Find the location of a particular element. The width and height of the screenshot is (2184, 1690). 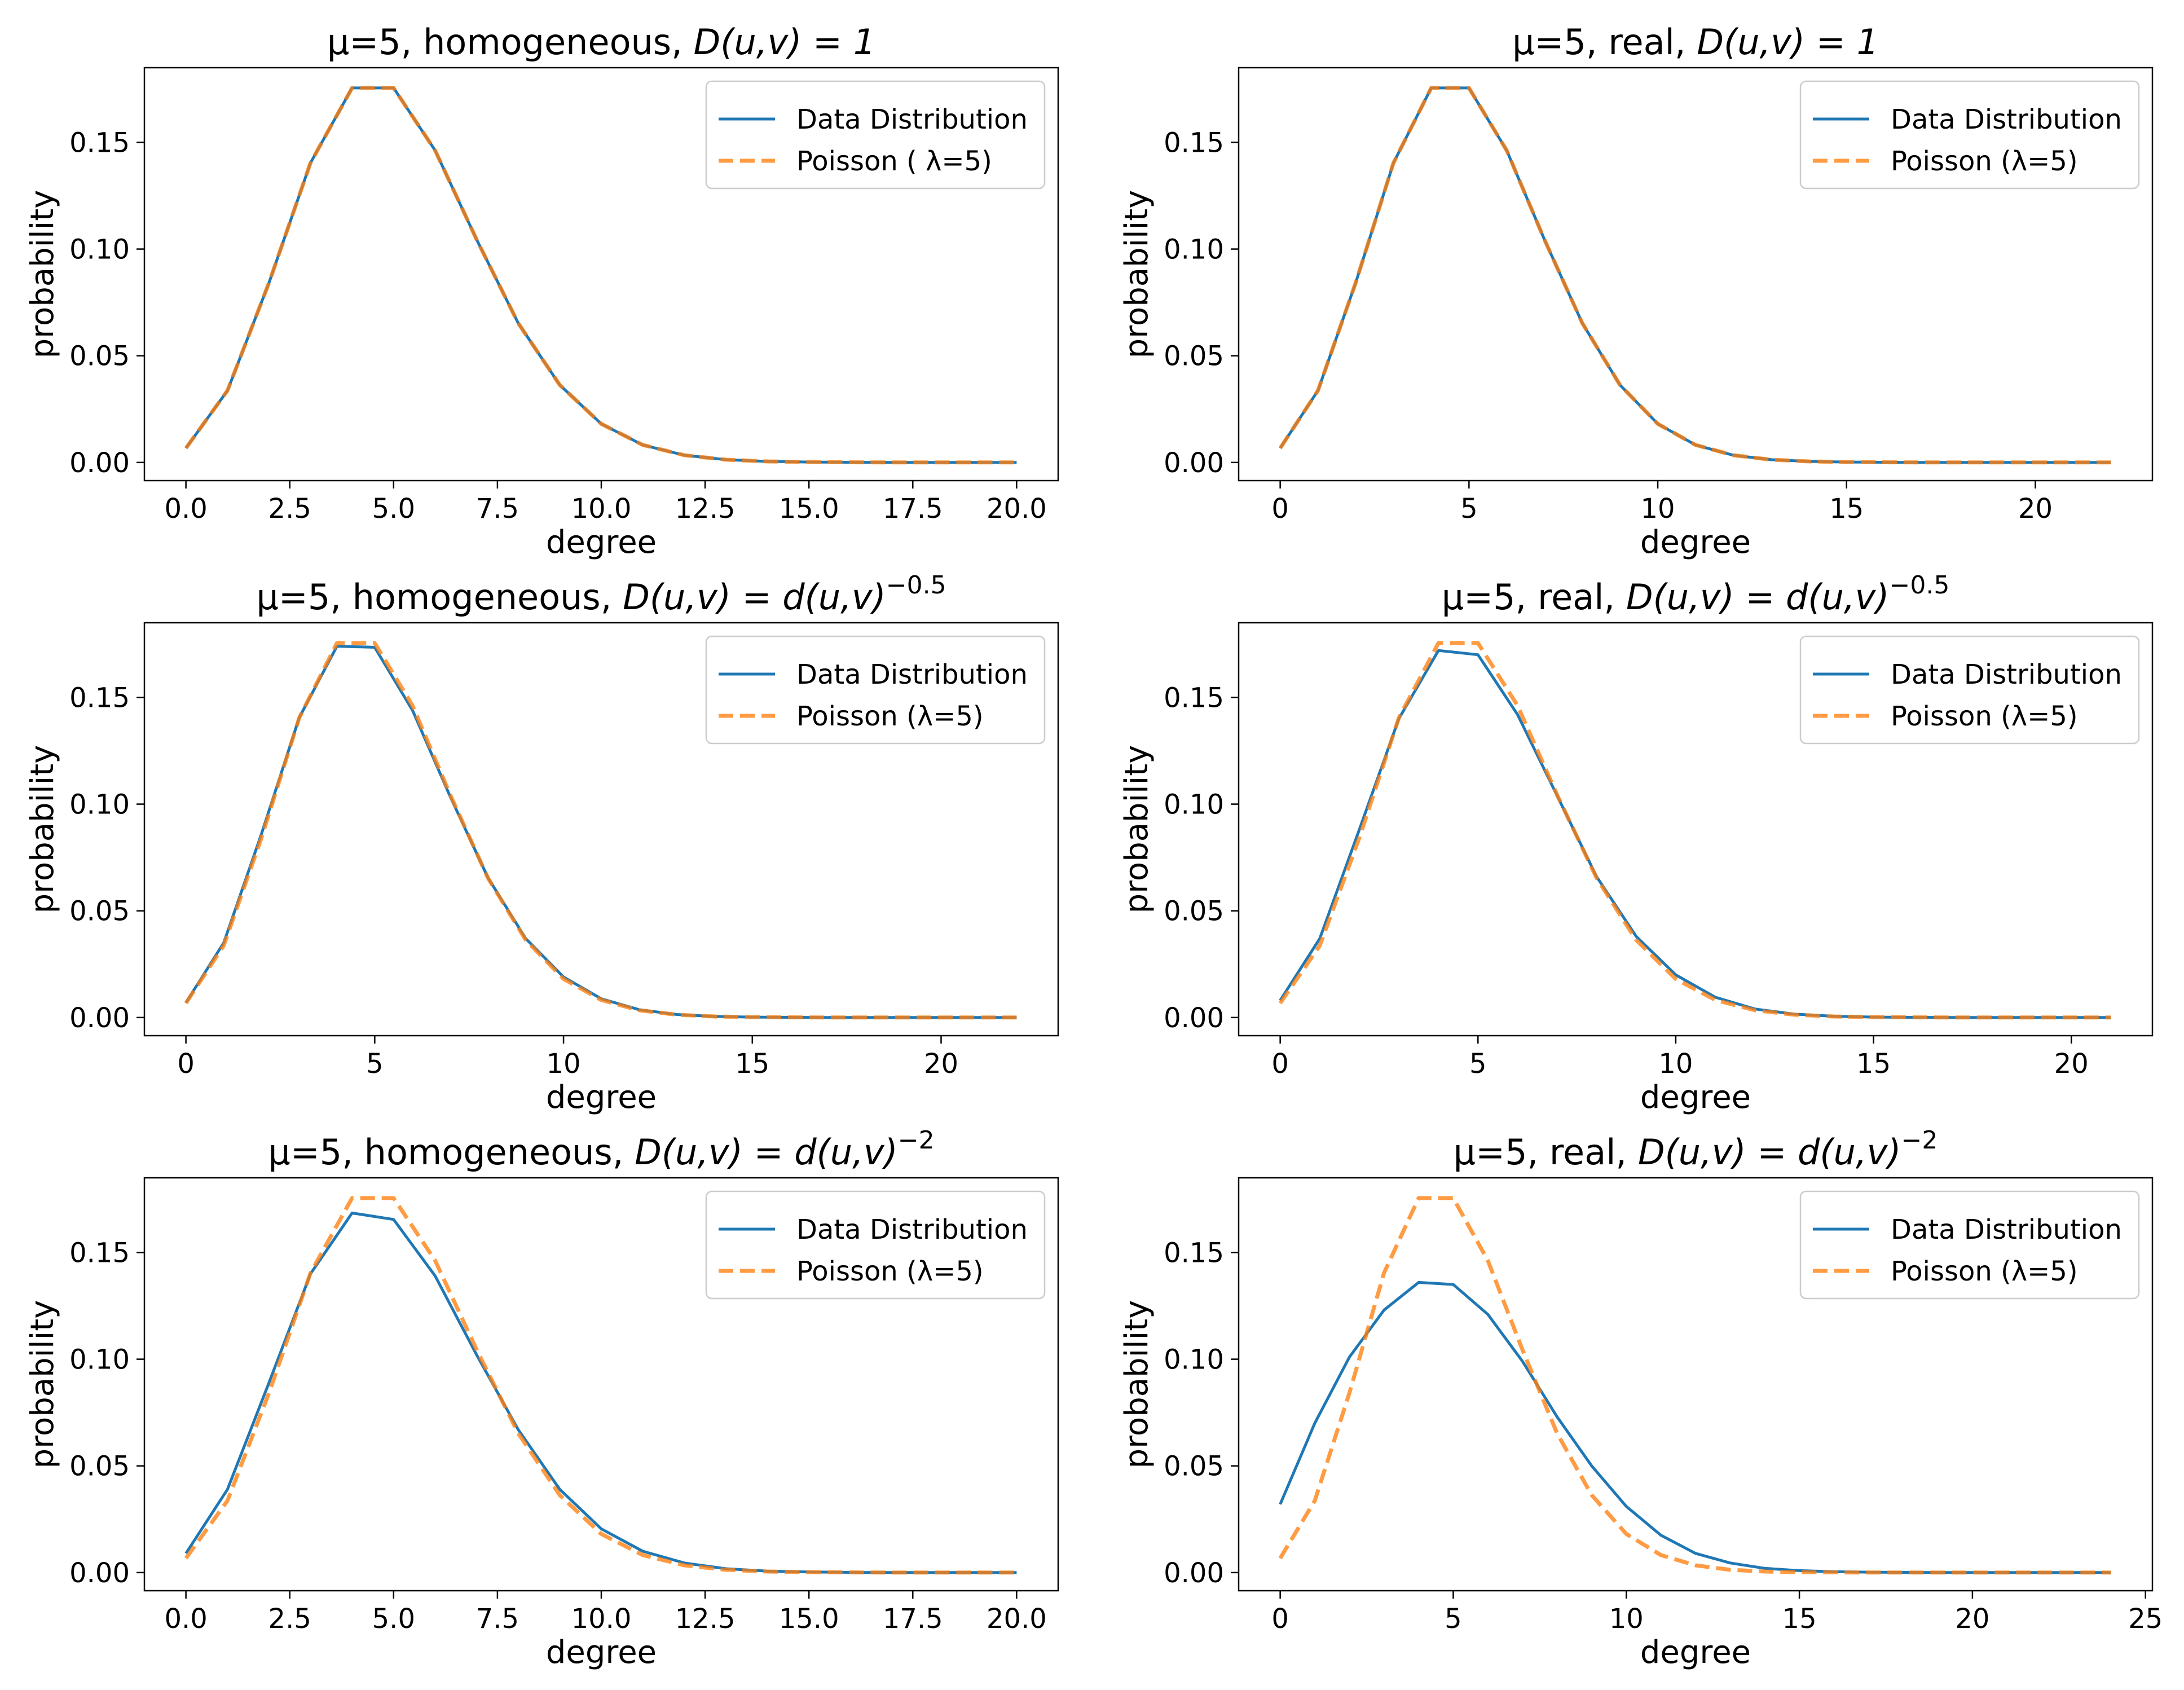

chart-4-legend: Data Distribution Poisson (λ=5) is located at coordinates (1969, 690).